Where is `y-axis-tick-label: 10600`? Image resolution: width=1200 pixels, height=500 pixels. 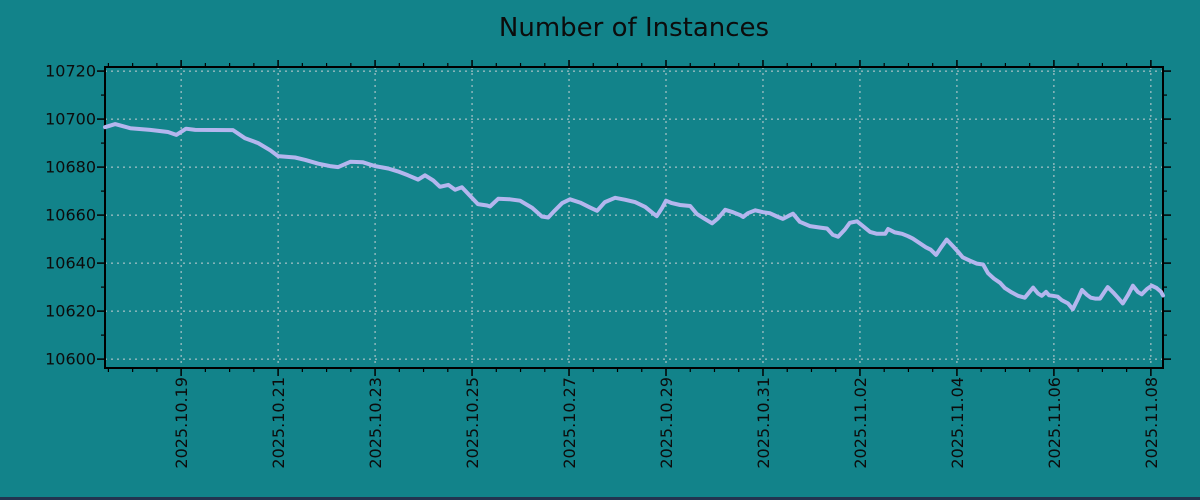
y-axis-tick-label: 10600 is located at coordinates (70, 359).